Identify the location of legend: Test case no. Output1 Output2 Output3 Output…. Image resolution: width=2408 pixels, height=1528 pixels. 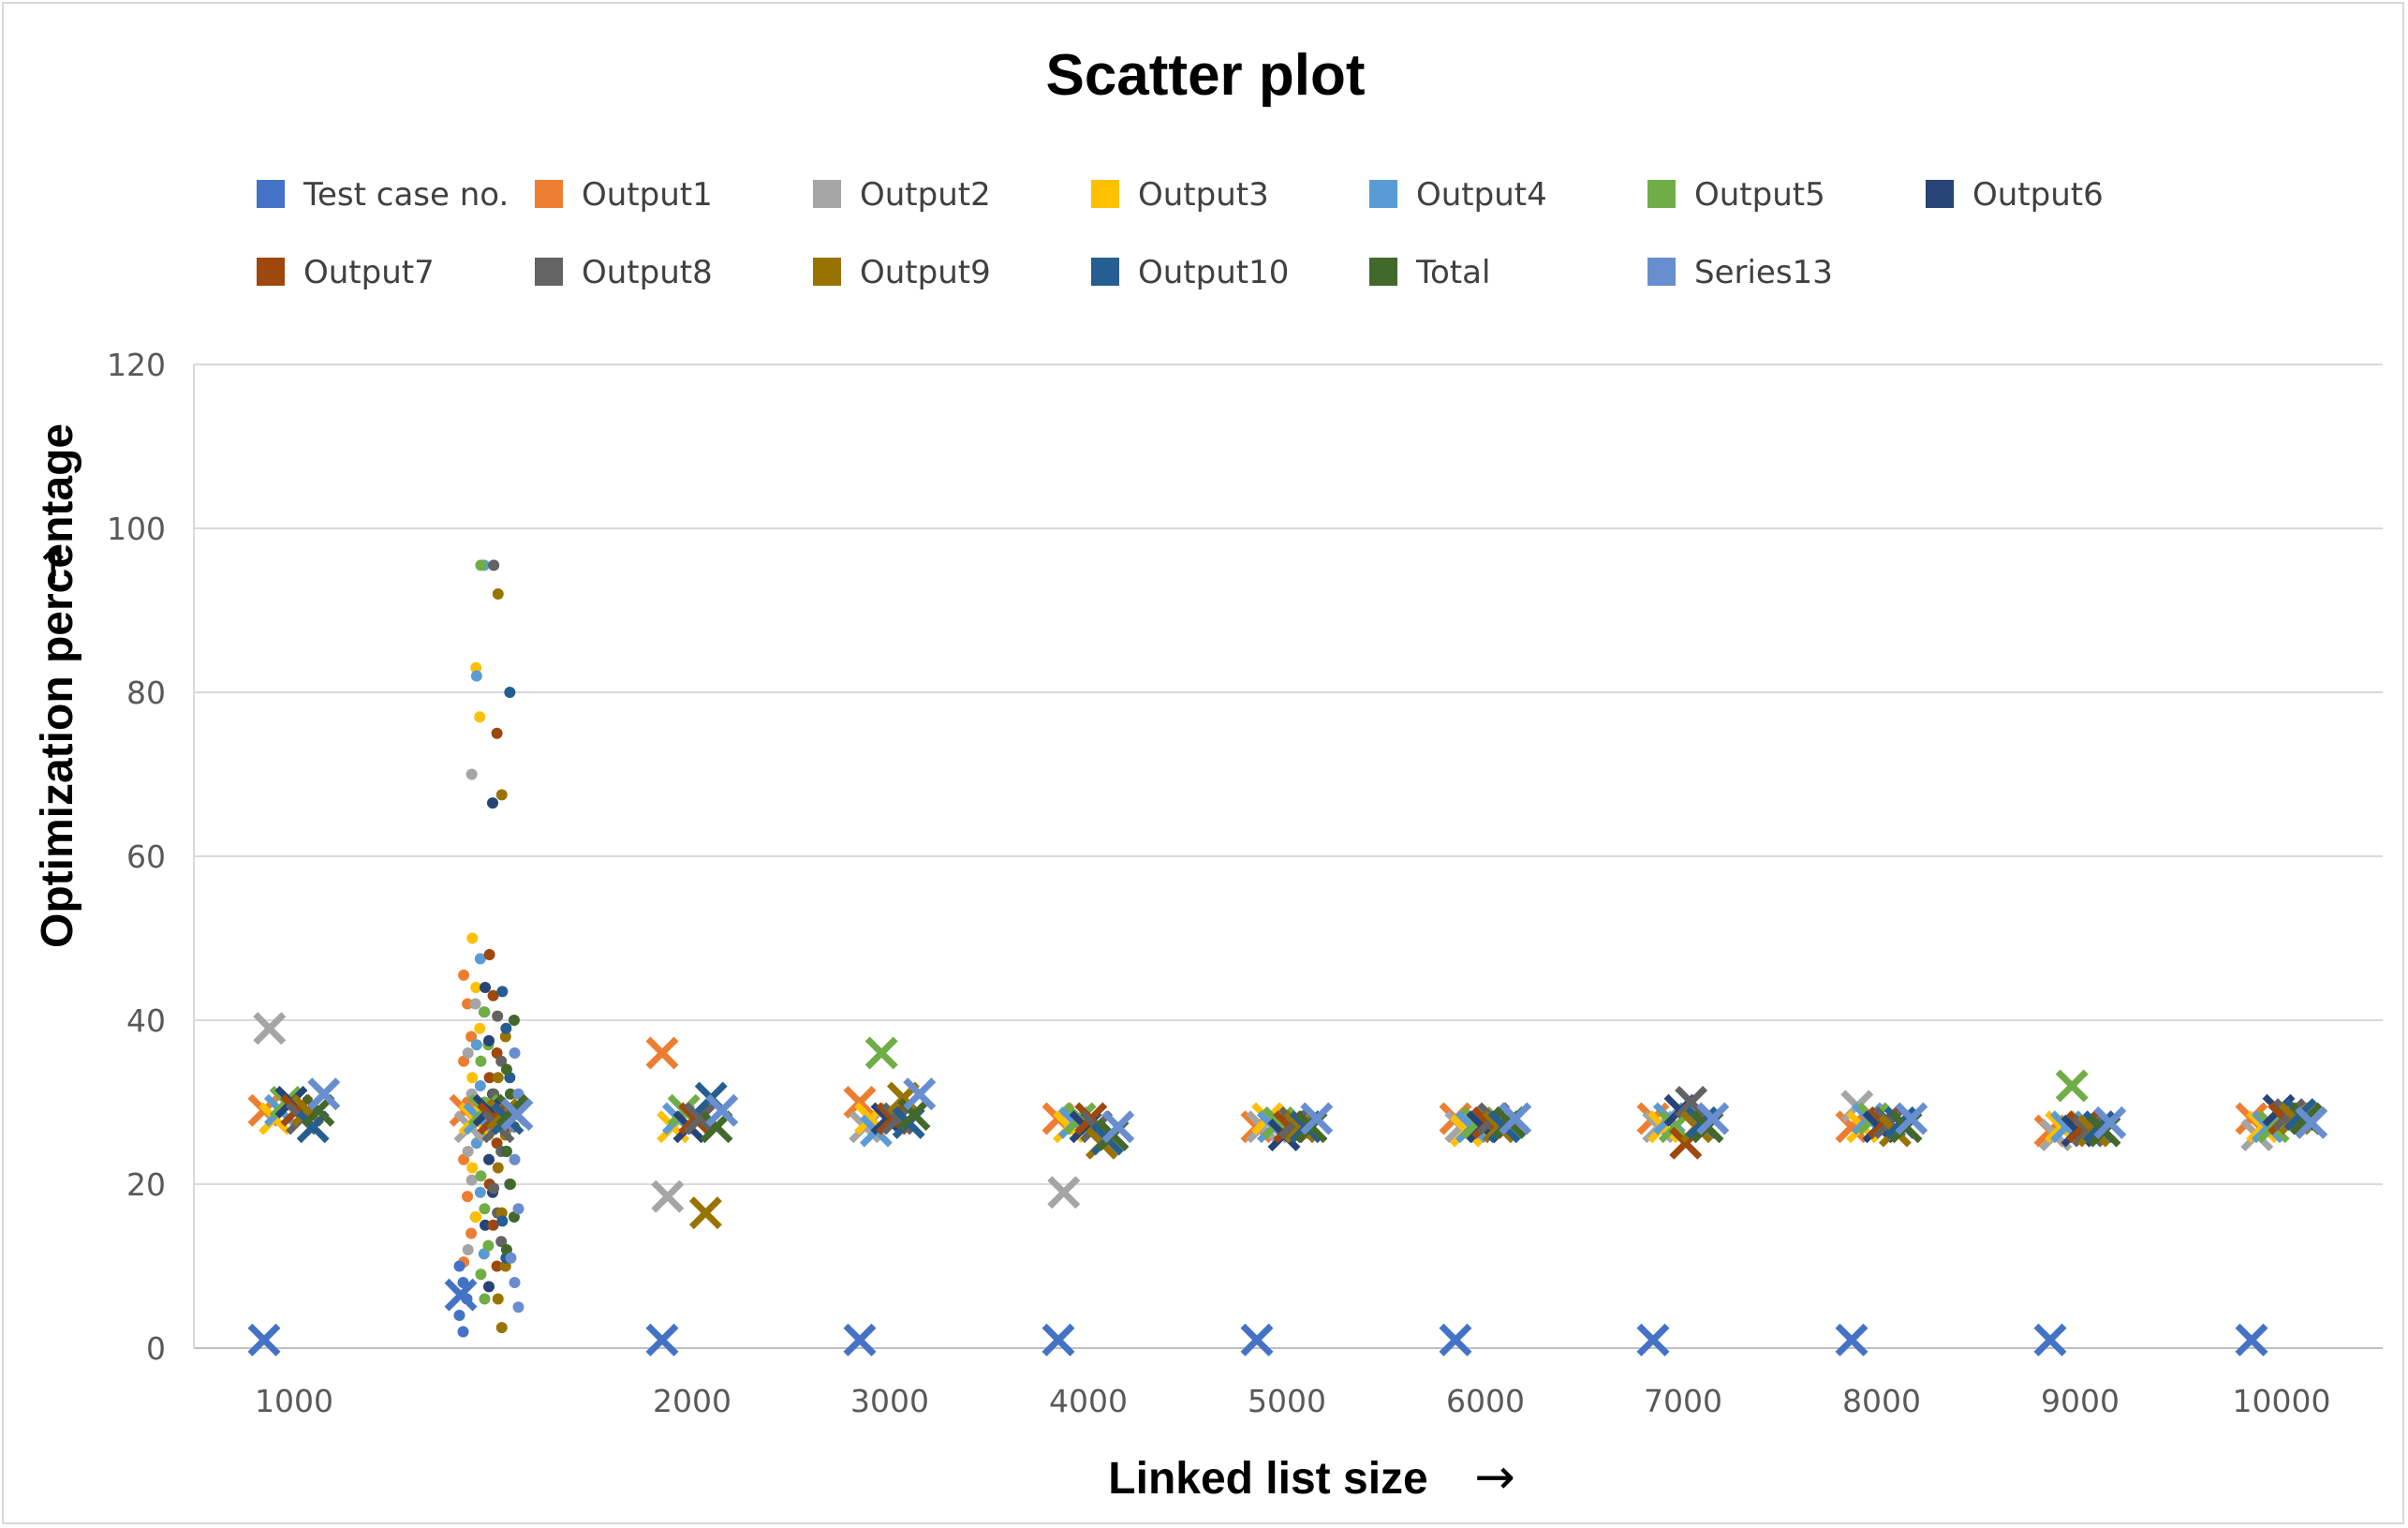
(1180, 234).